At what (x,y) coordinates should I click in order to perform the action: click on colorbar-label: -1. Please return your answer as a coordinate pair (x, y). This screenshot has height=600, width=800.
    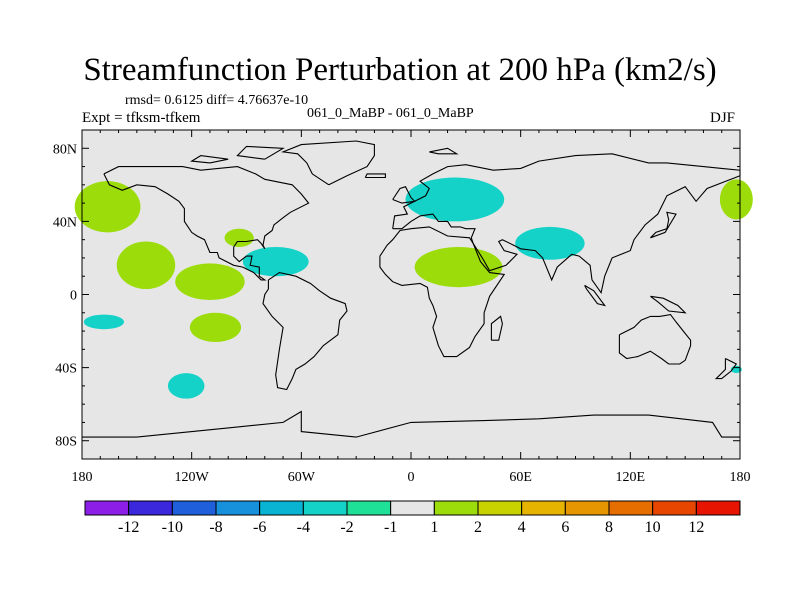
    Looking at the image, I should click on (390, 527).